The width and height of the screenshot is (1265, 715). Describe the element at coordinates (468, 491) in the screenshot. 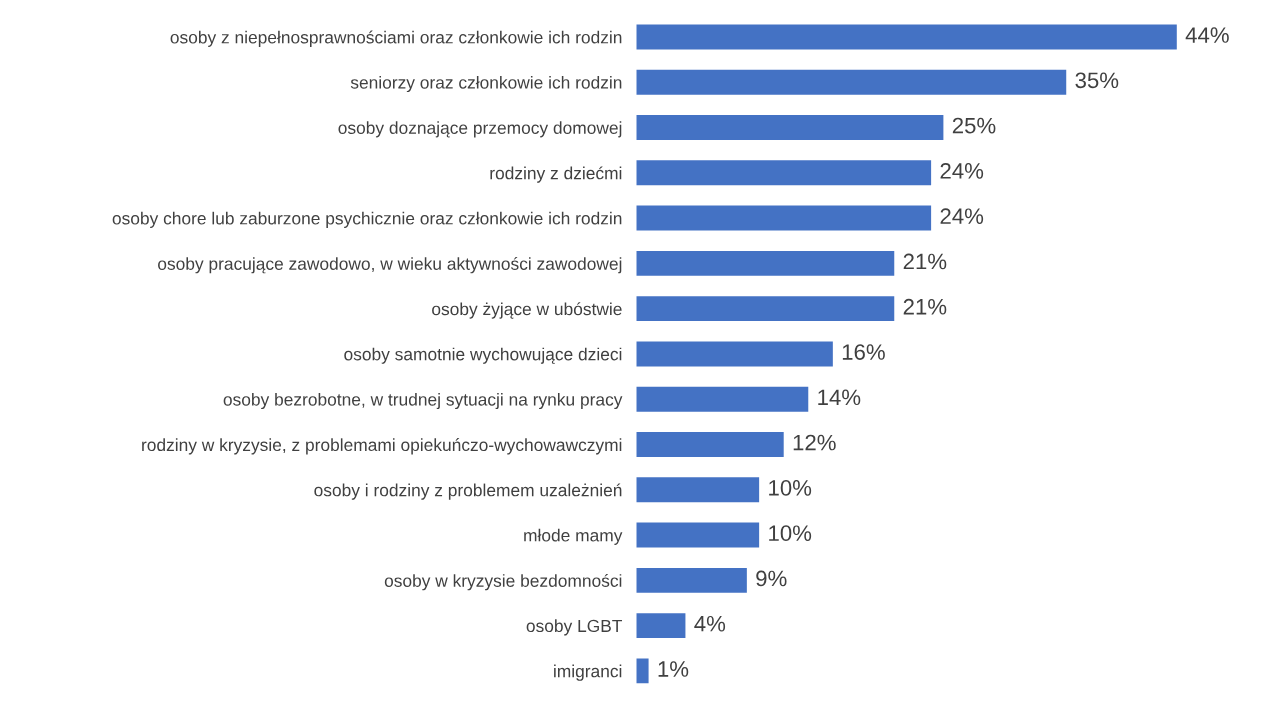

I see `y-tick-label: osoby i rodziny z problemem uzależnień` at that location.